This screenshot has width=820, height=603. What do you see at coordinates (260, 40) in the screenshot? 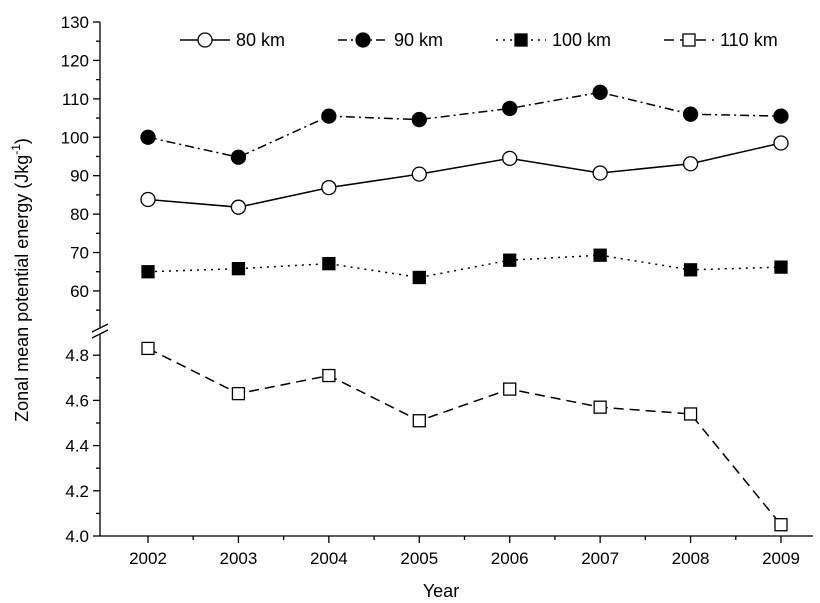
I see `legend-label: 80 km` at bounding box center [260, 40].